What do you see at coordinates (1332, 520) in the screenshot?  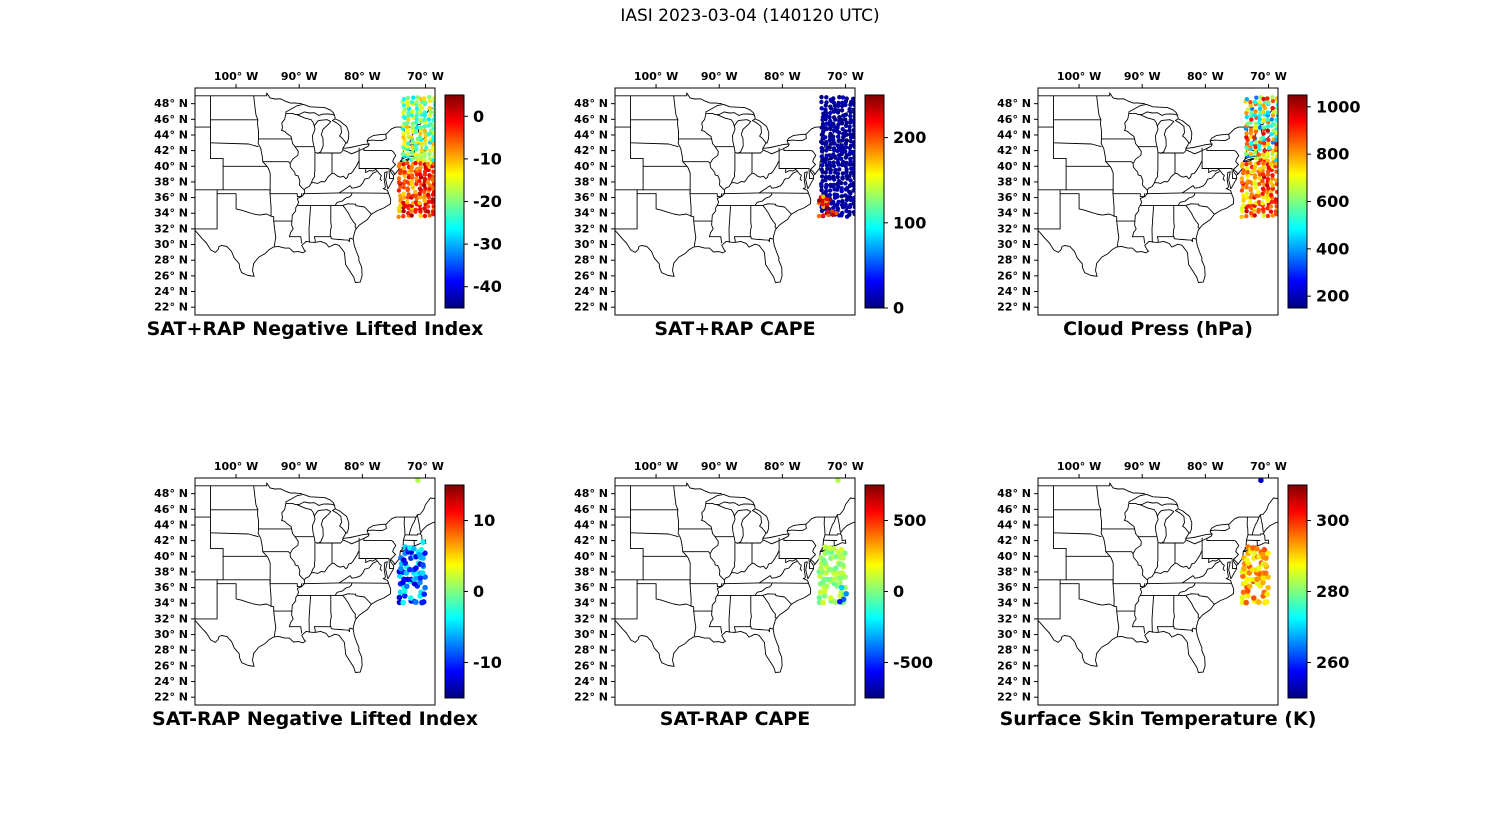 I see `colorbar-tick-label: 300` at bounding box center [1332, 520].